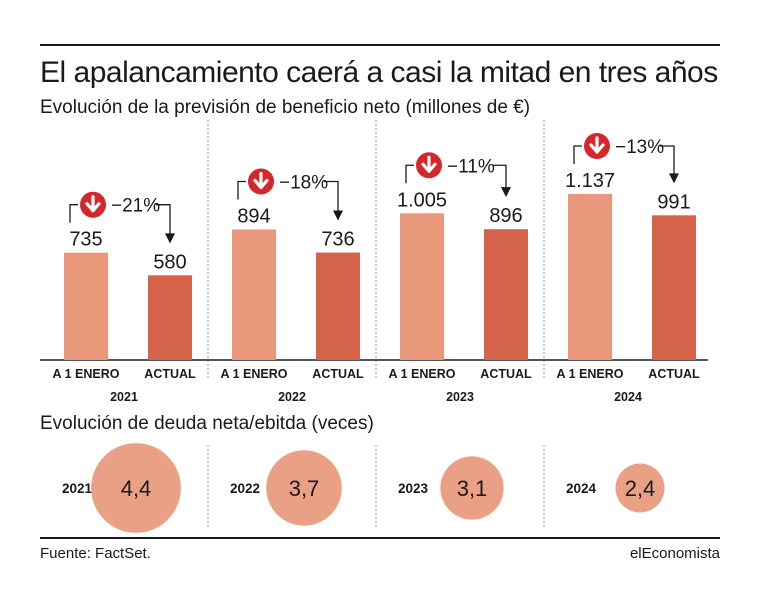  What do you see at coordinates (169, 262) in the screenshot?
I see `value-label-actual: 580` at bounding box center [169, 262].